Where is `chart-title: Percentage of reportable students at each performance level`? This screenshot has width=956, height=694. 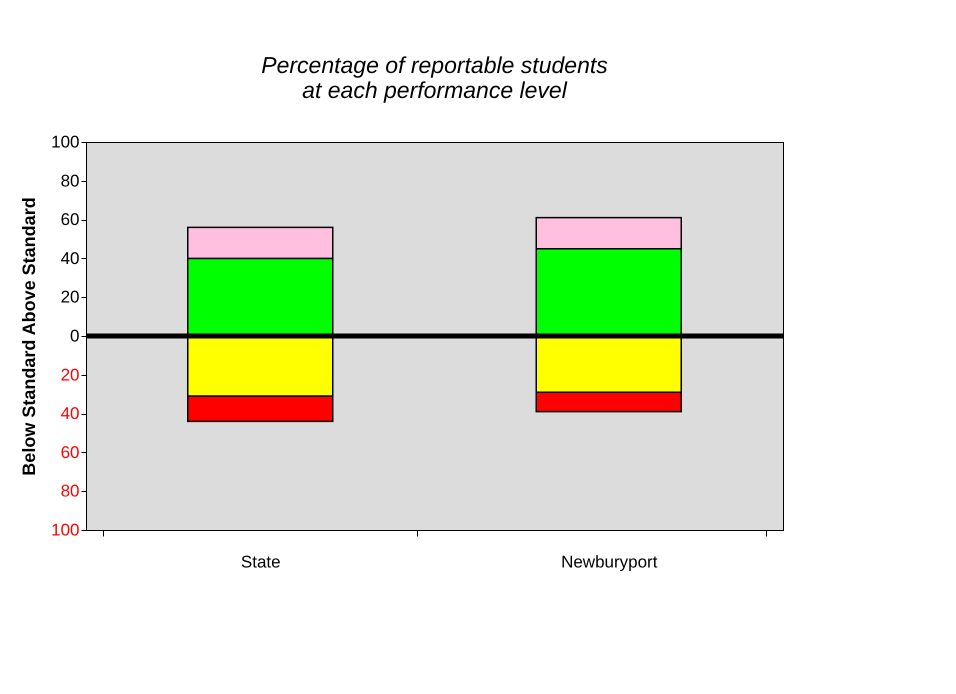
chart-title: Percentage of reportable students at each performance level is located at coordinates (434, 77).